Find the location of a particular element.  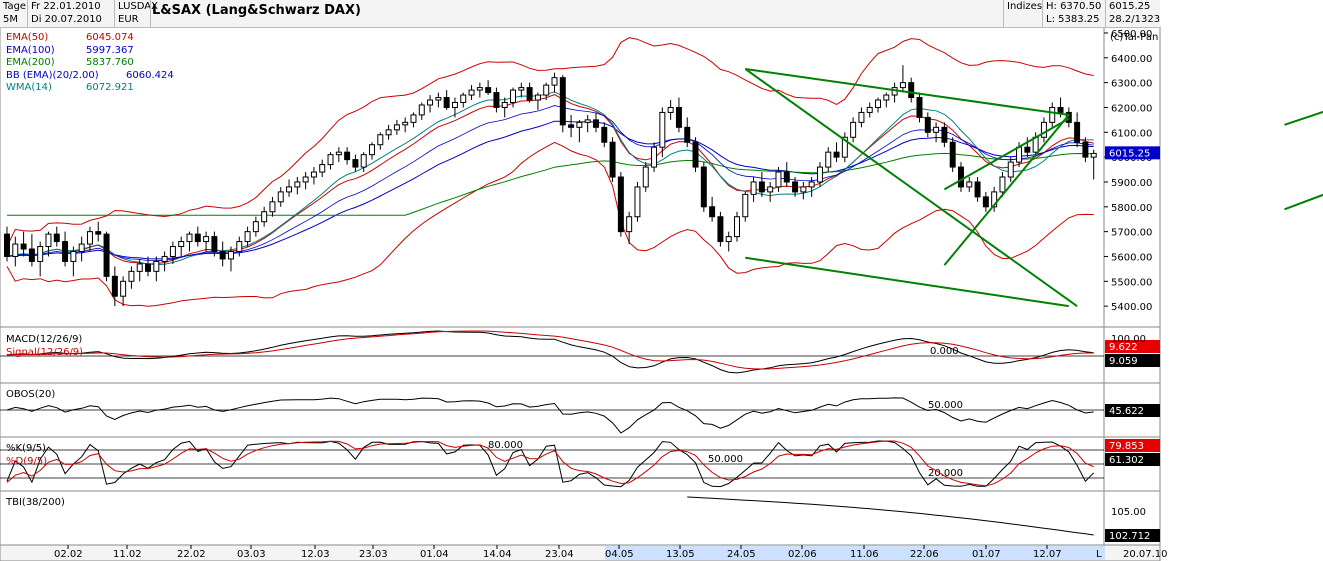

high-label: H: 6370.50 is located at coordinates (1074, 6).